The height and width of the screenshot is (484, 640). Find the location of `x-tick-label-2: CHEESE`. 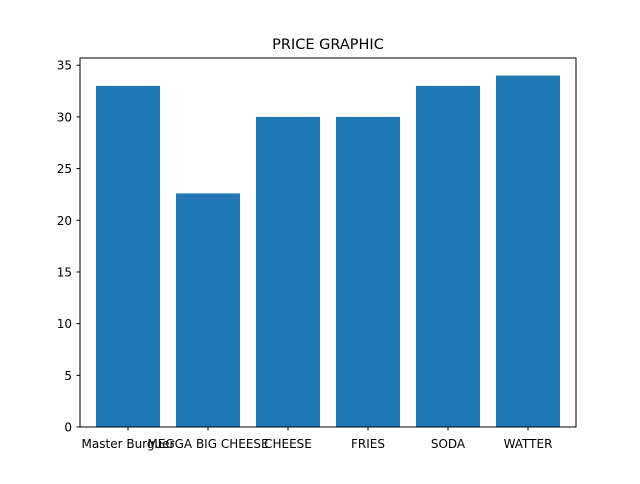

x-tick-label-2: CHEESE is located at coordinates (288, 444).